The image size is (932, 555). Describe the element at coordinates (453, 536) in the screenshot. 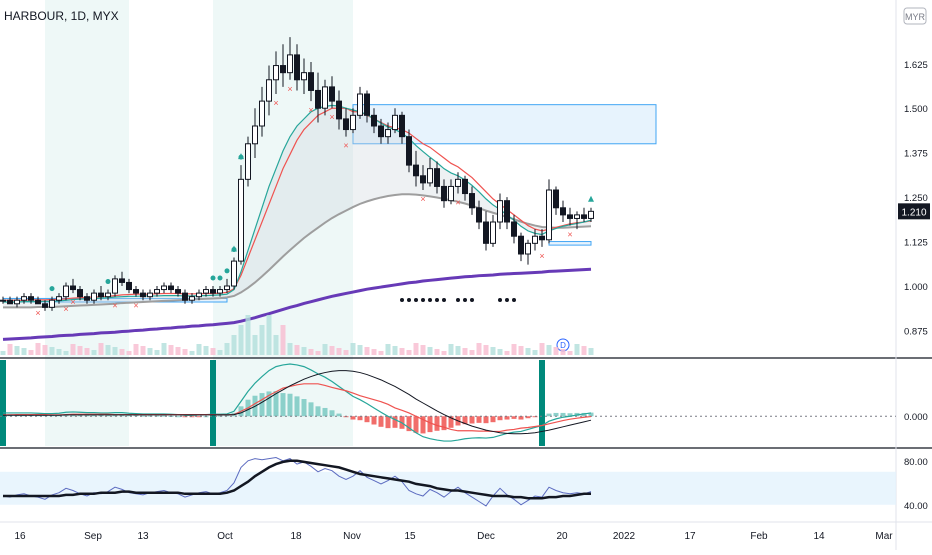

I see `time-axis: 16 Sep 13 Oct 18 Nov 15 Dec 20 2022 17 Feb 14 Mar` at that location.